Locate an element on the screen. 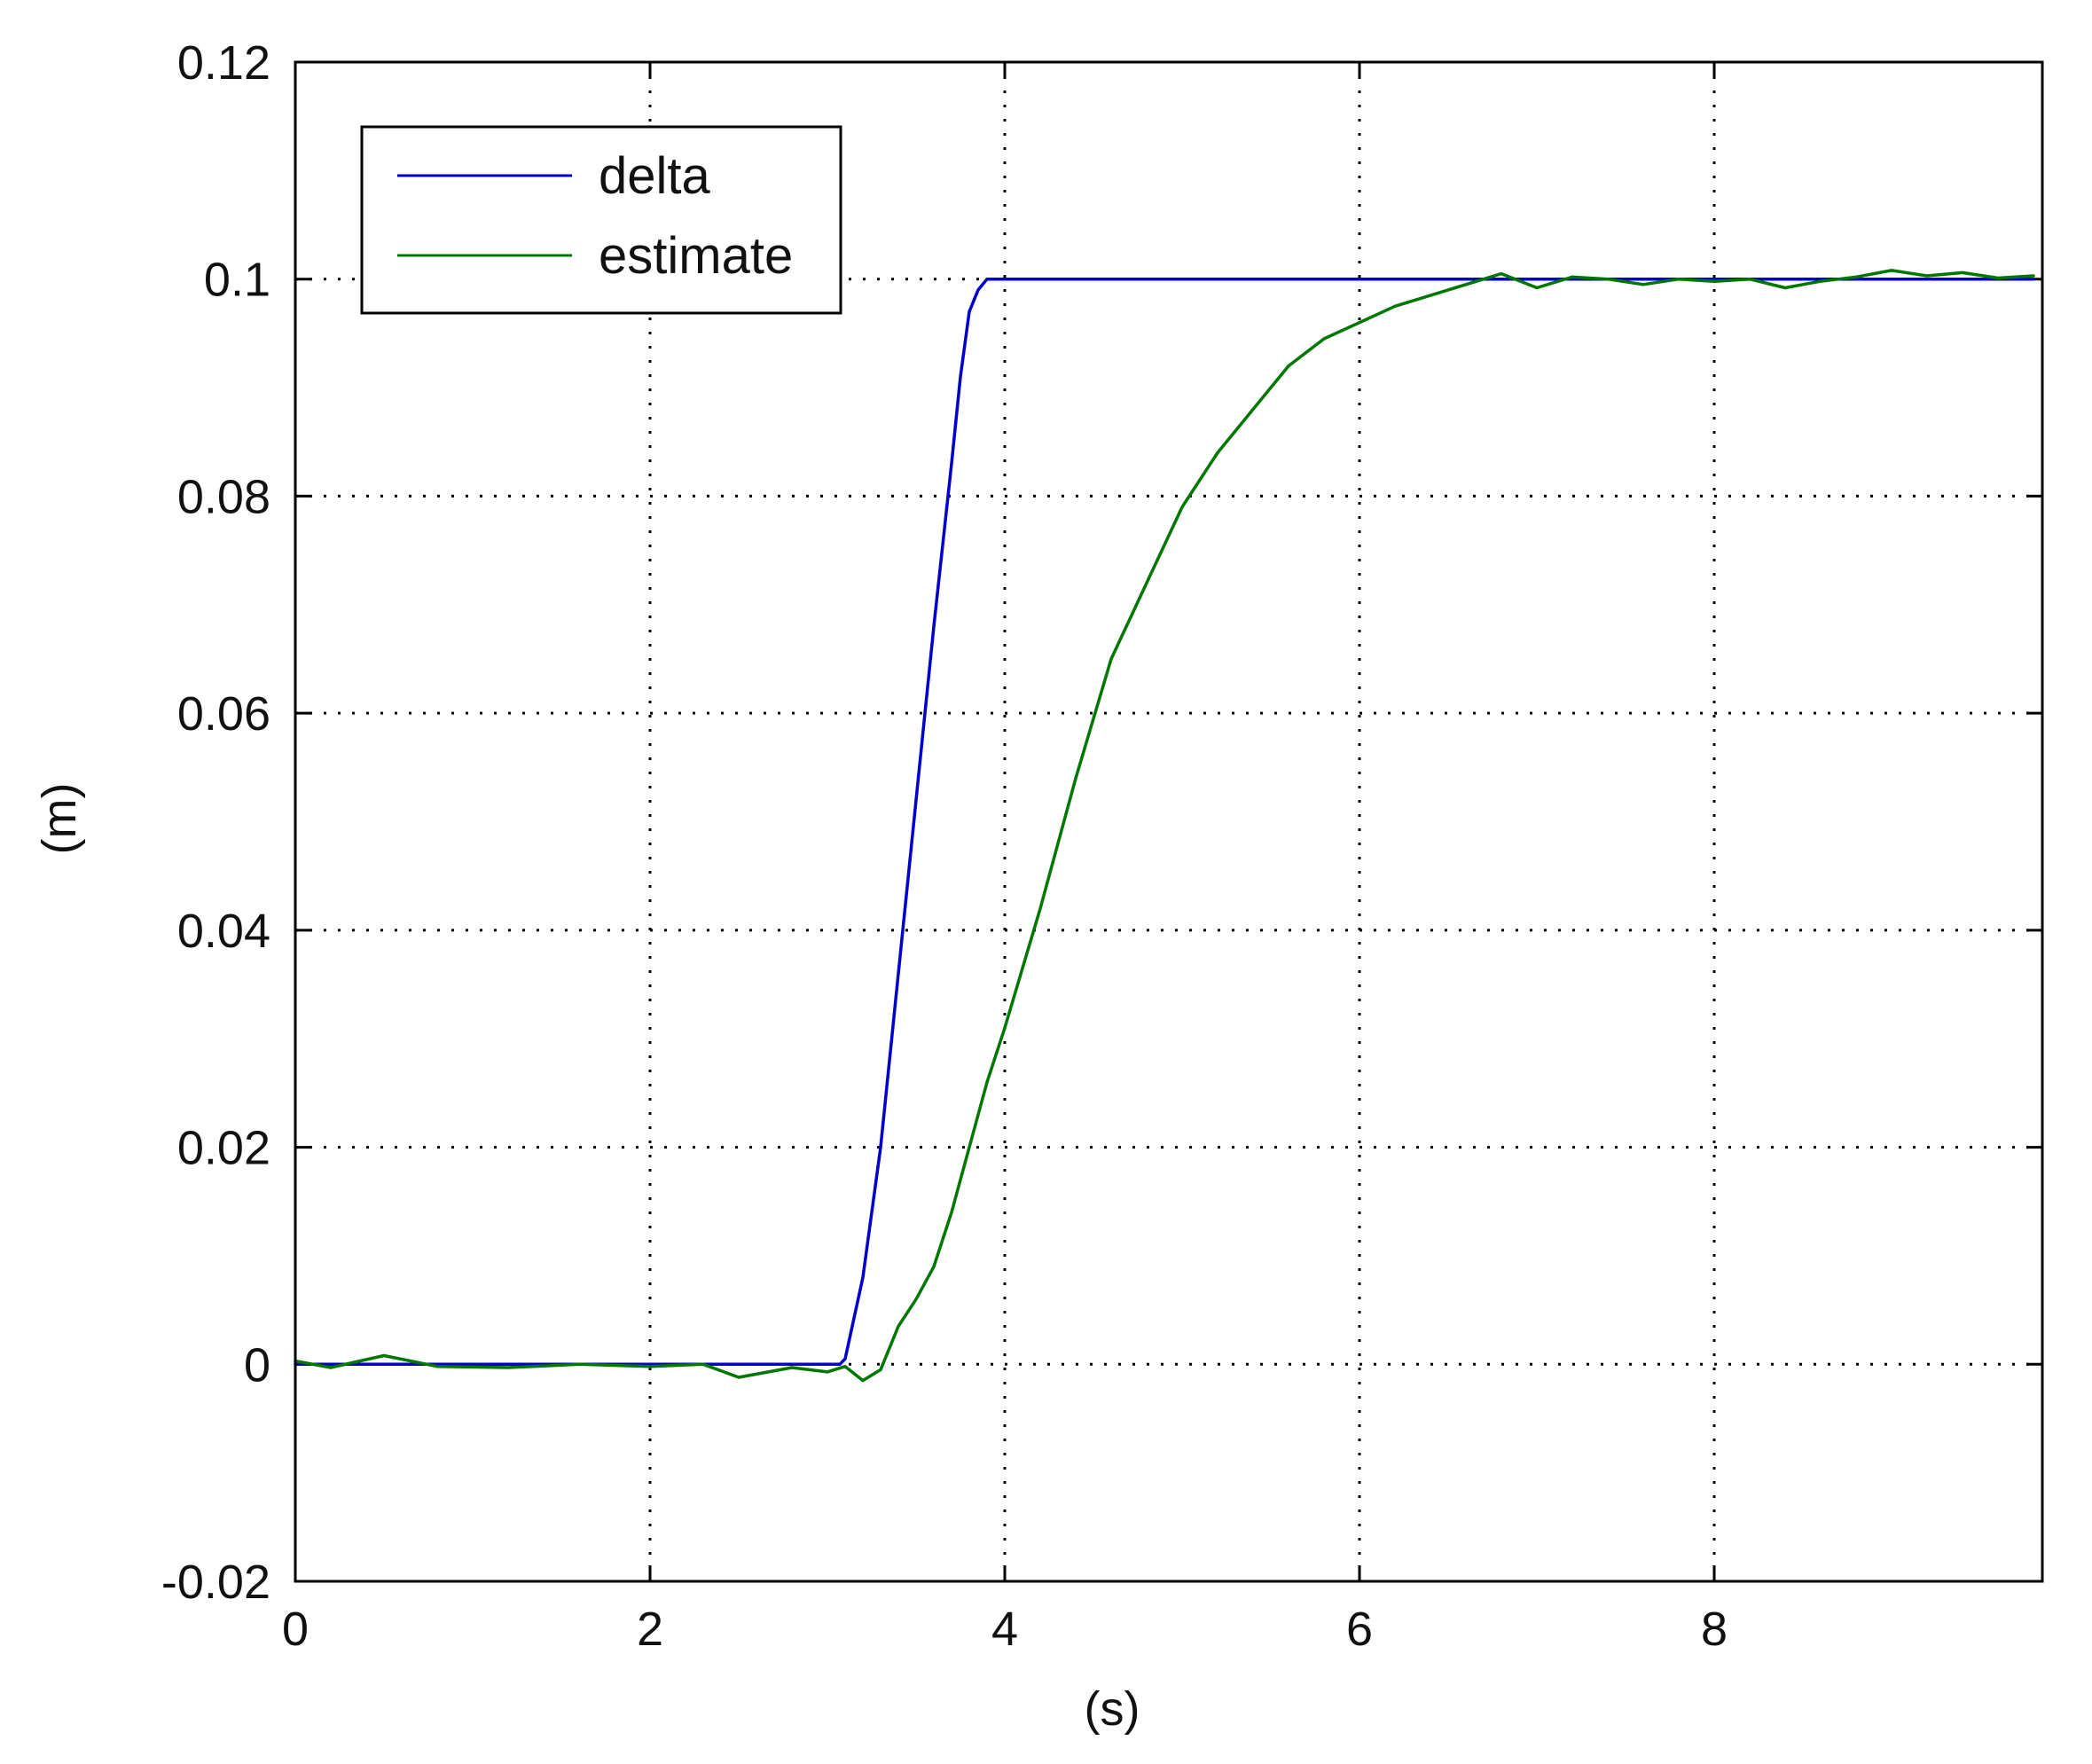 This screenshot has height=1764, width=2092. y-tick-label: 0.08 is located at coordinates (223, 497).